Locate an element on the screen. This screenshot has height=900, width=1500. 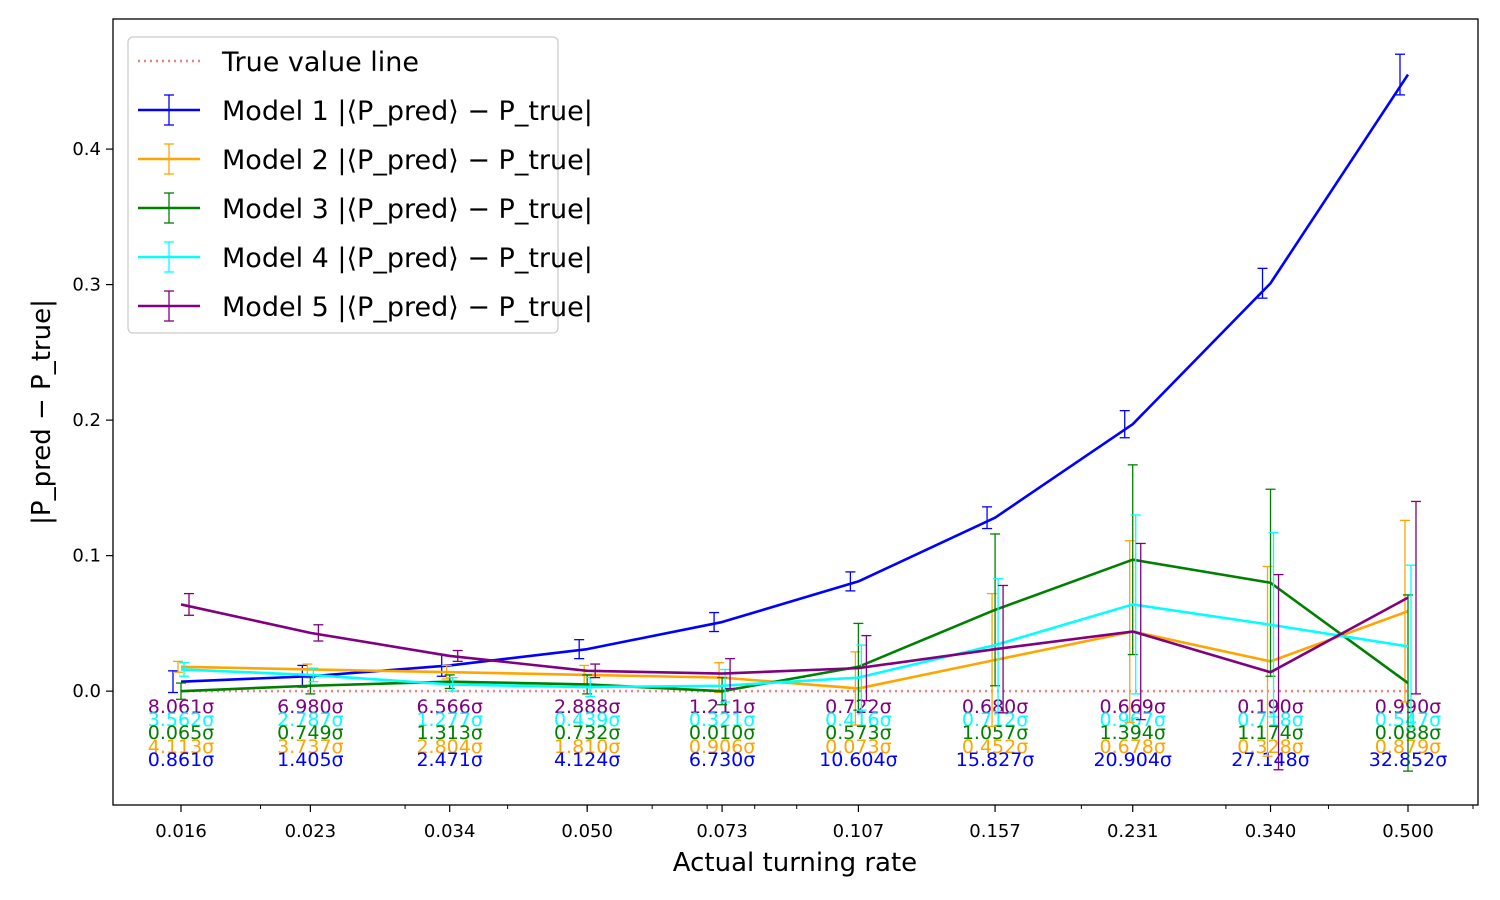
y-tick-label-1: 0.0 is located at coordinates (86, 691).